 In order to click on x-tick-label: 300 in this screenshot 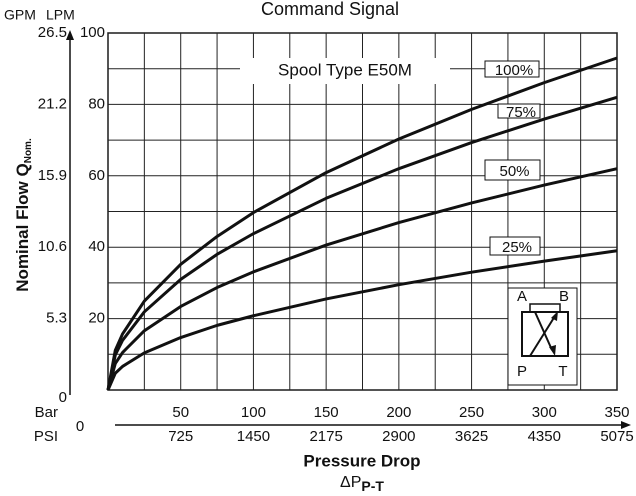, I will do `click(544, 412)`.